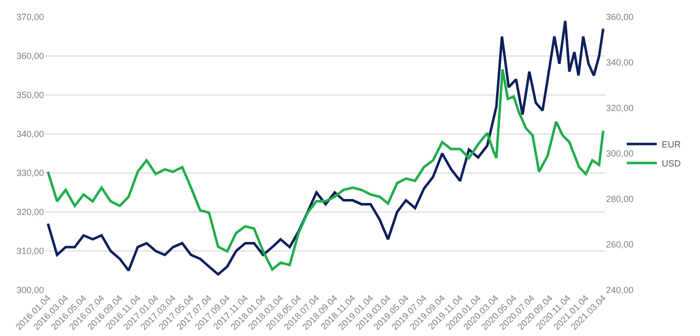  What do you see at coordinates (620, 290) in the screenshot?
I see `y2-tick-label: 240,00` at bounding box center [620, 290].